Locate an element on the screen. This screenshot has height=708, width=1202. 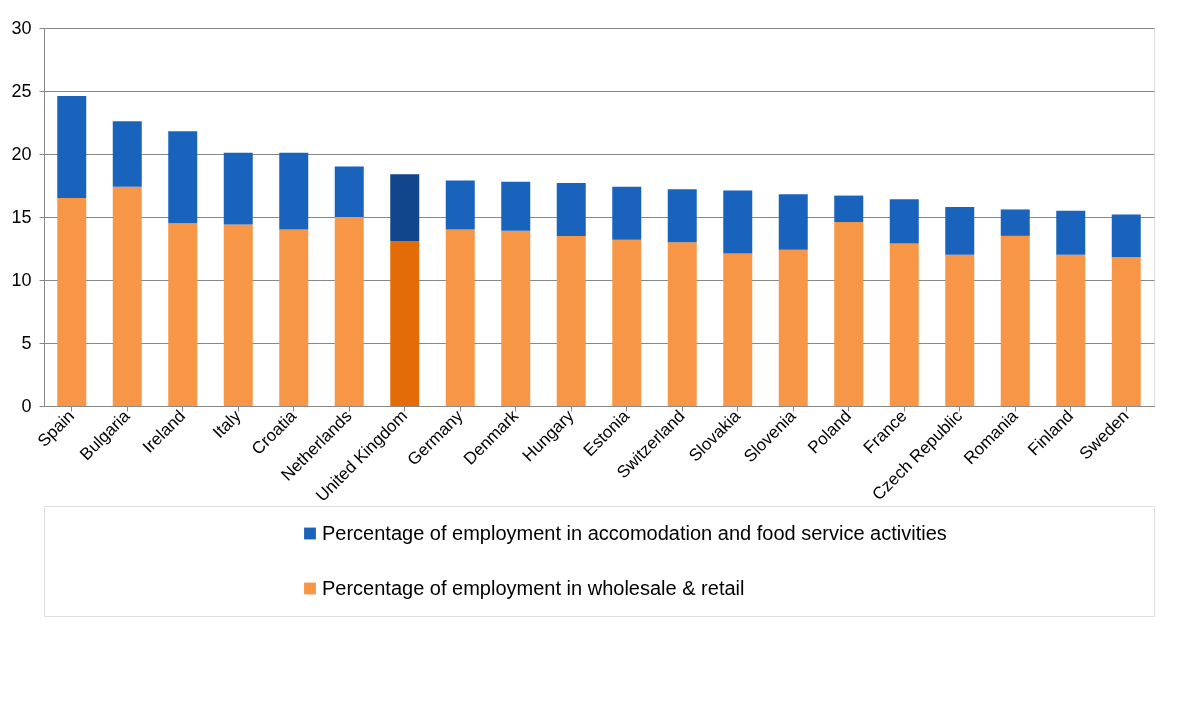
y-tick-label: 10 is located at coordinates (21, 279).